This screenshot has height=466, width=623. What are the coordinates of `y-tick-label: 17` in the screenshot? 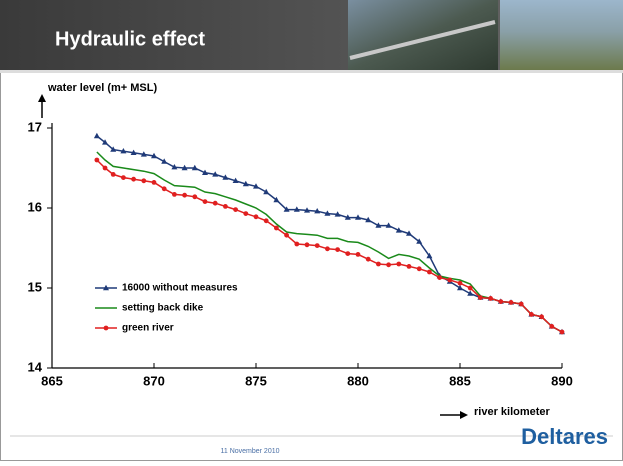 It's located at (35, 126).